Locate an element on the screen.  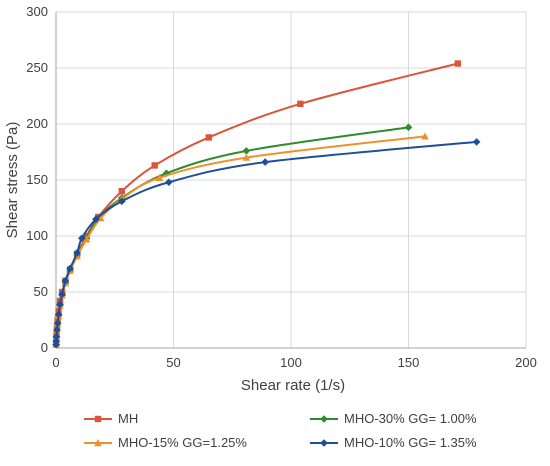
y-tick-label: 200 is located at coordinates (37, 123).